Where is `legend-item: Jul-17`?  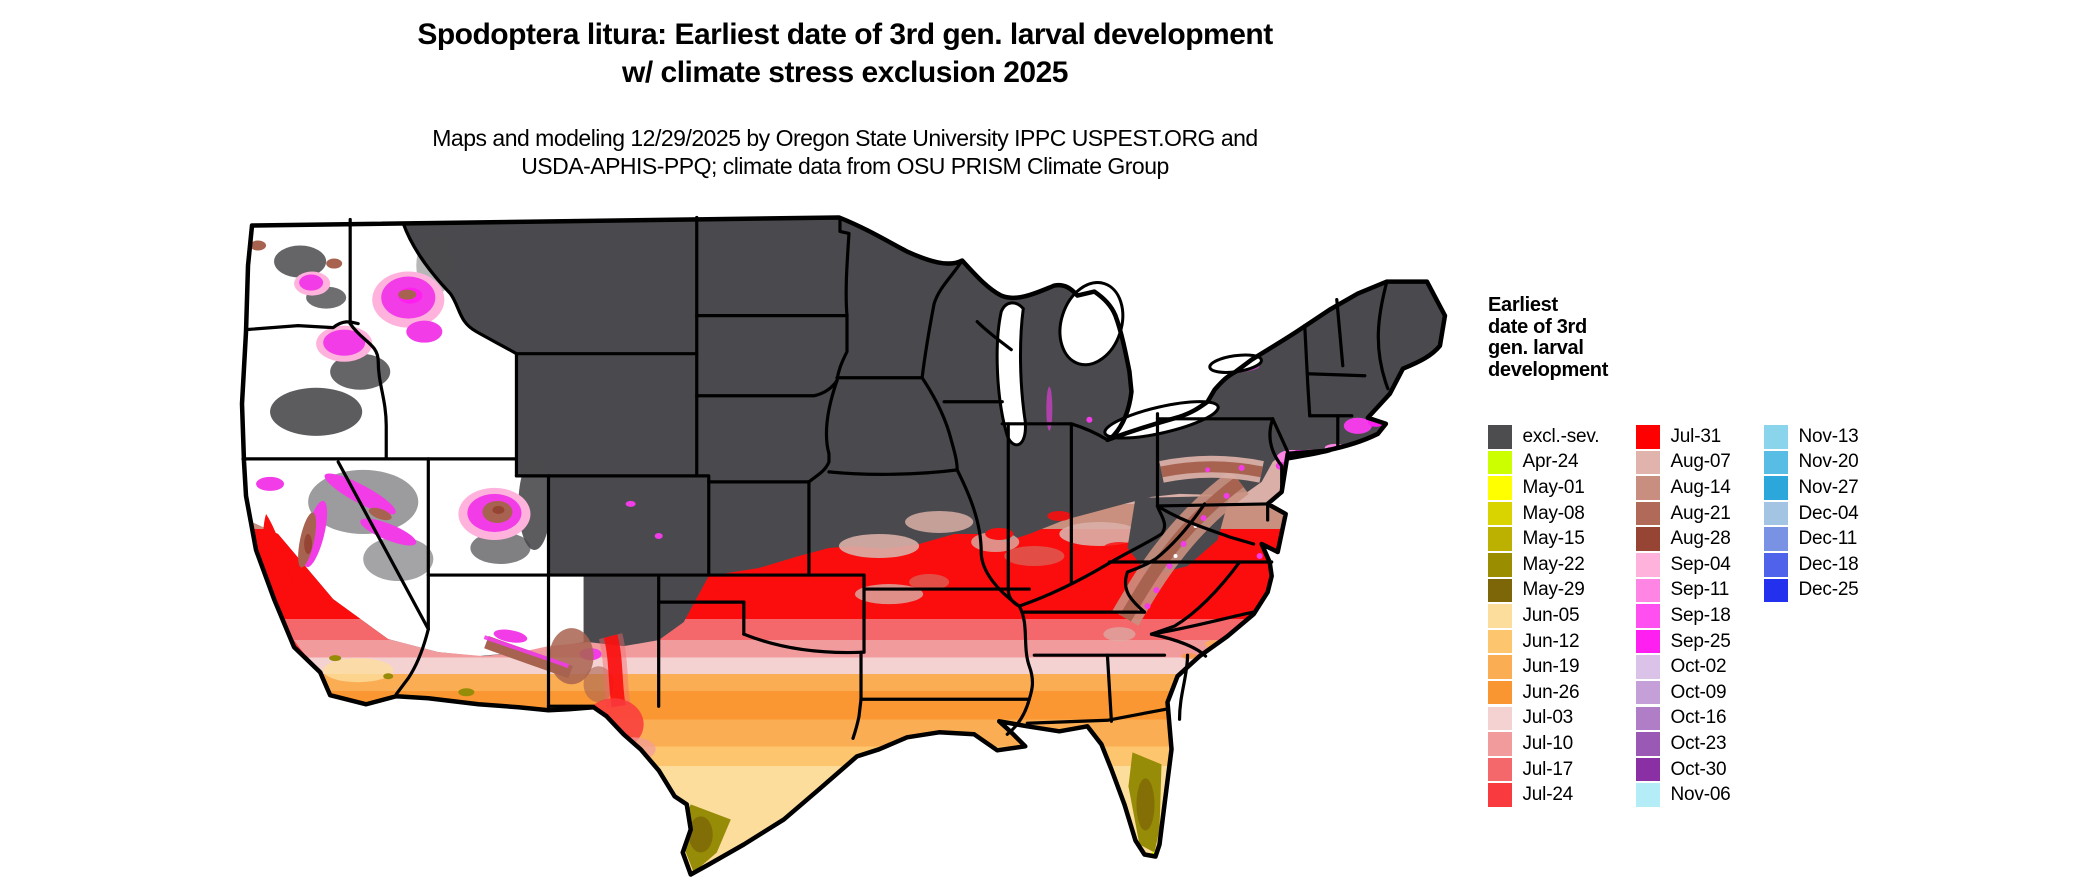
legend-item: Jul-17 is located at coordinates (1543, 770).